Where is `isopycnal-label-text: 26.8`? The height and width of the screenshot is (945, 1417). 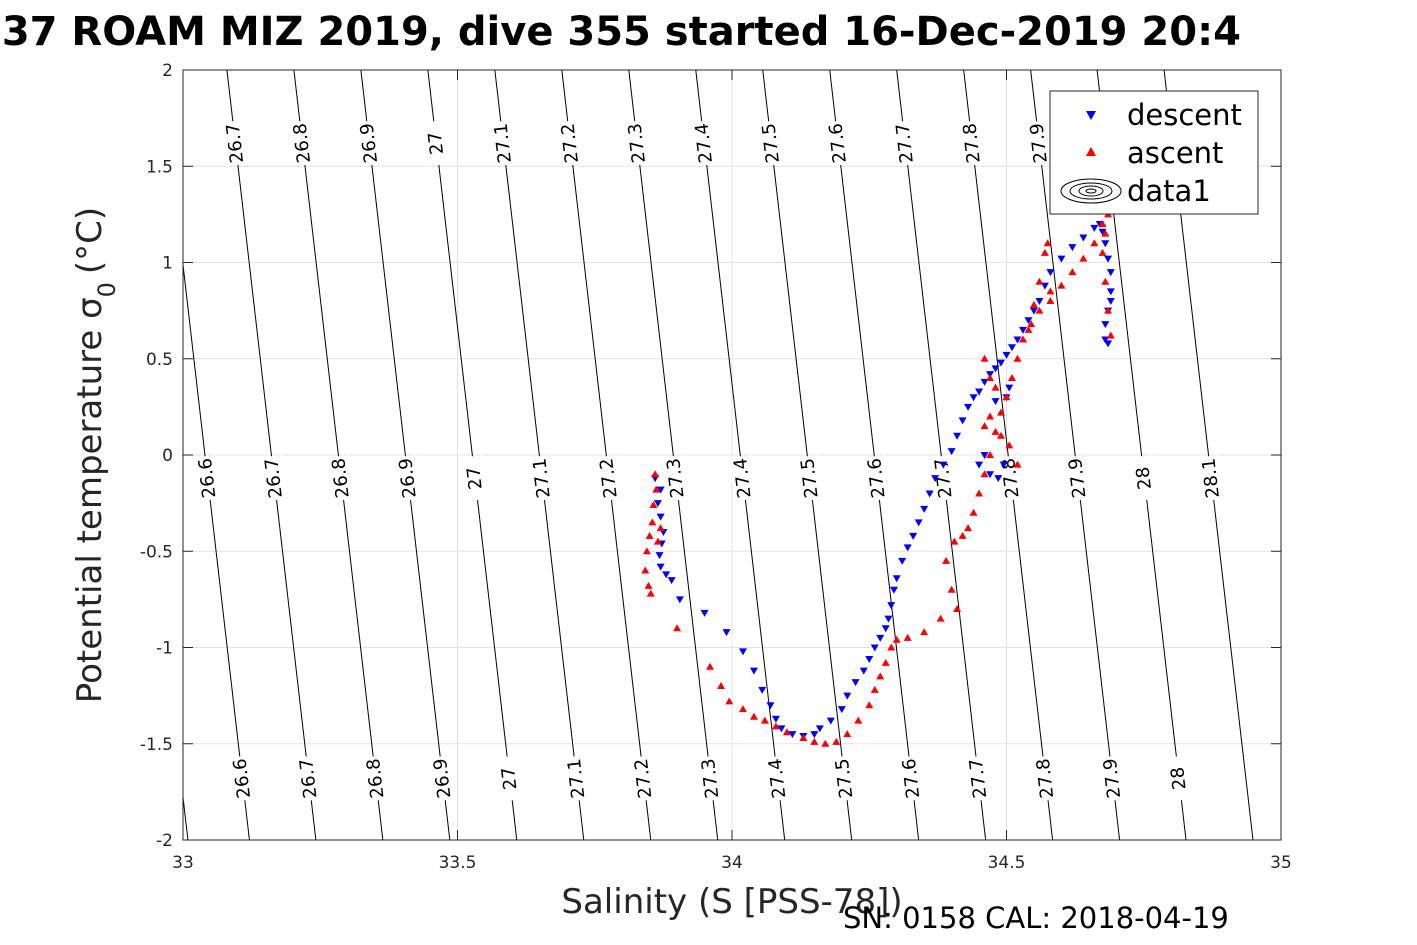
isopycnal-label-text: 26.8 is located at coordinates (340, 478).